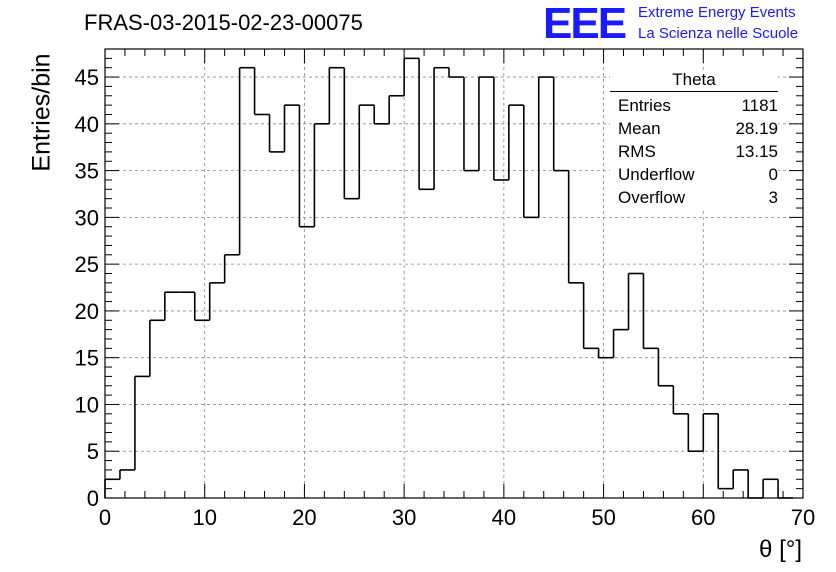  What do you see at coordinates (93, 451) in the screenshot?
I see `y-tick-label: 5` at bounding box center [93, 451].